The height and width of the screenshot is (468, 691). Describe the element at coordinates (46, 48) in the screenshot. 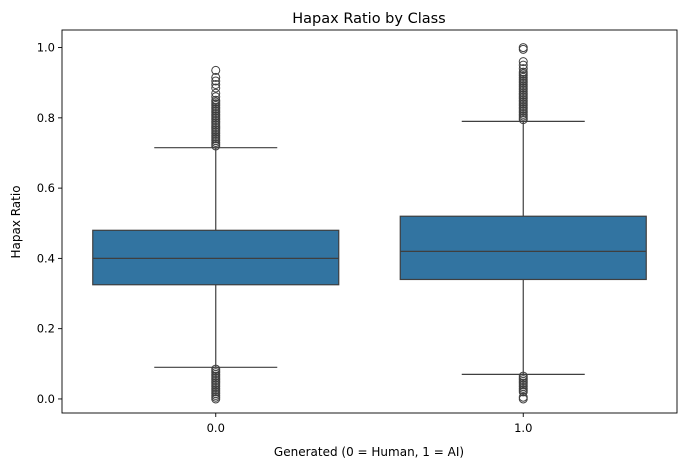

I see `y-tick-label: 1.0` at that location.